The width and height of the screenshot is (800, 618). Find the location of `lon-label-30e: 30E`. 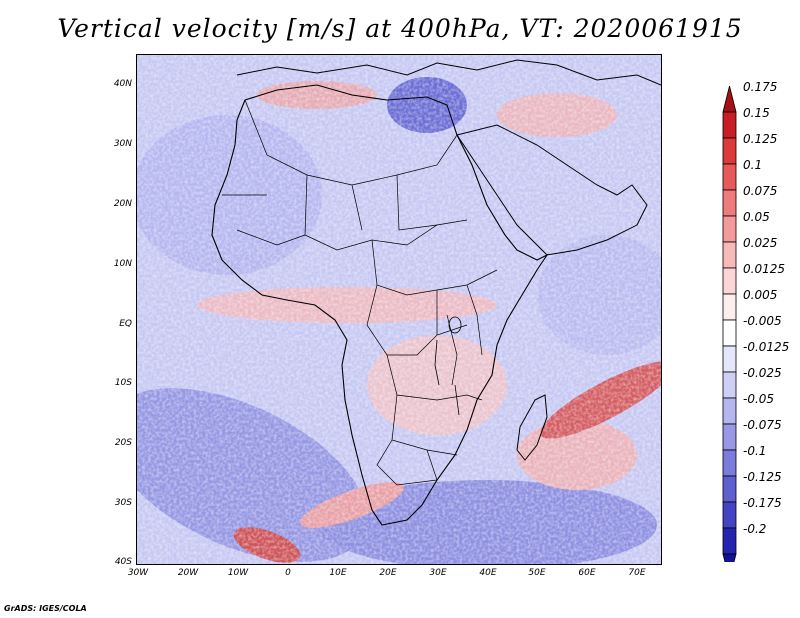

lon-label-30e: 30E is located at coordinates (438, 573).